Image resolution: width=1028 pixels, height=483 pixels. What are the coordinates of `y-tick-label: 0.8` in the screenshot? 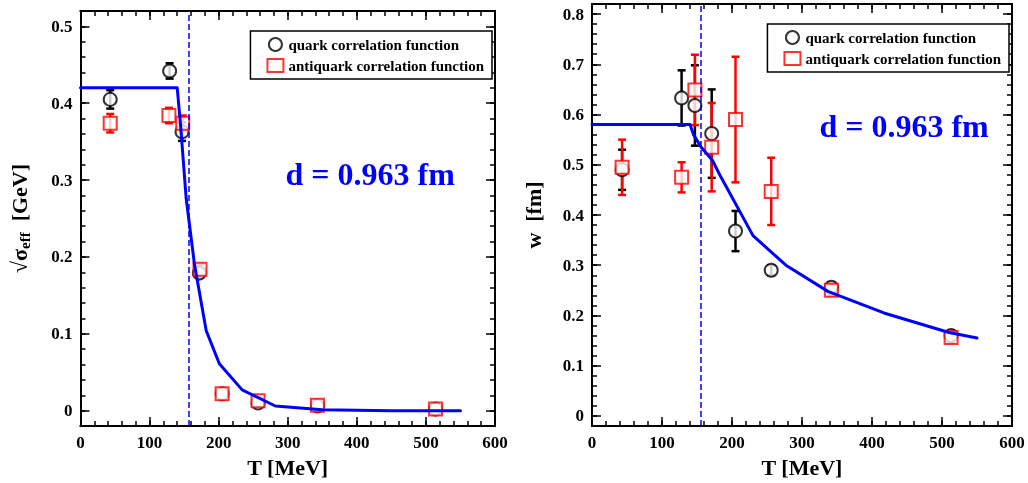 It's located at (573, 14).